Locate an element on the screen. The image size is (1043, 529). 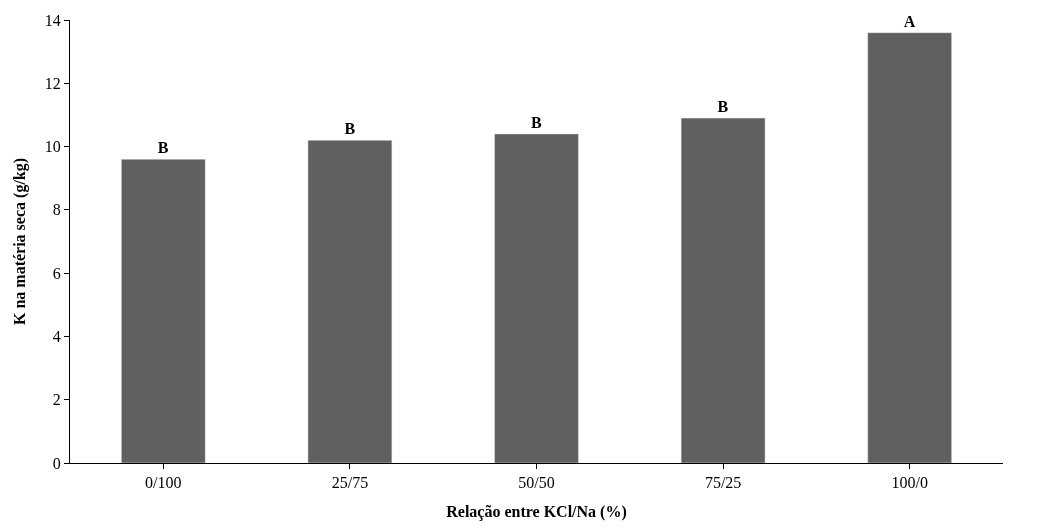
y-tick-label: 6 is located at coordinates (56, 273).